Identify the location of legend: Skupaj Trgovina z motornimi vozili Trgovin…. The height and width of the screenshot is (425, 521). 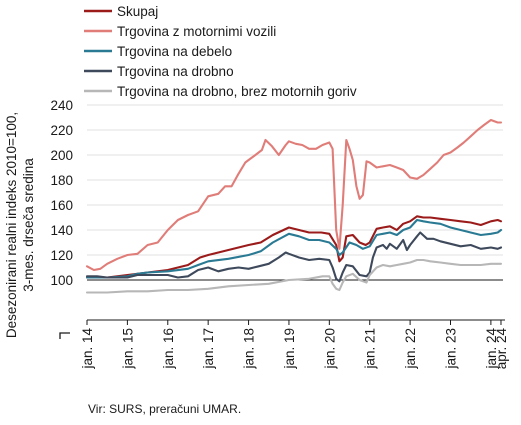
(220, 51).